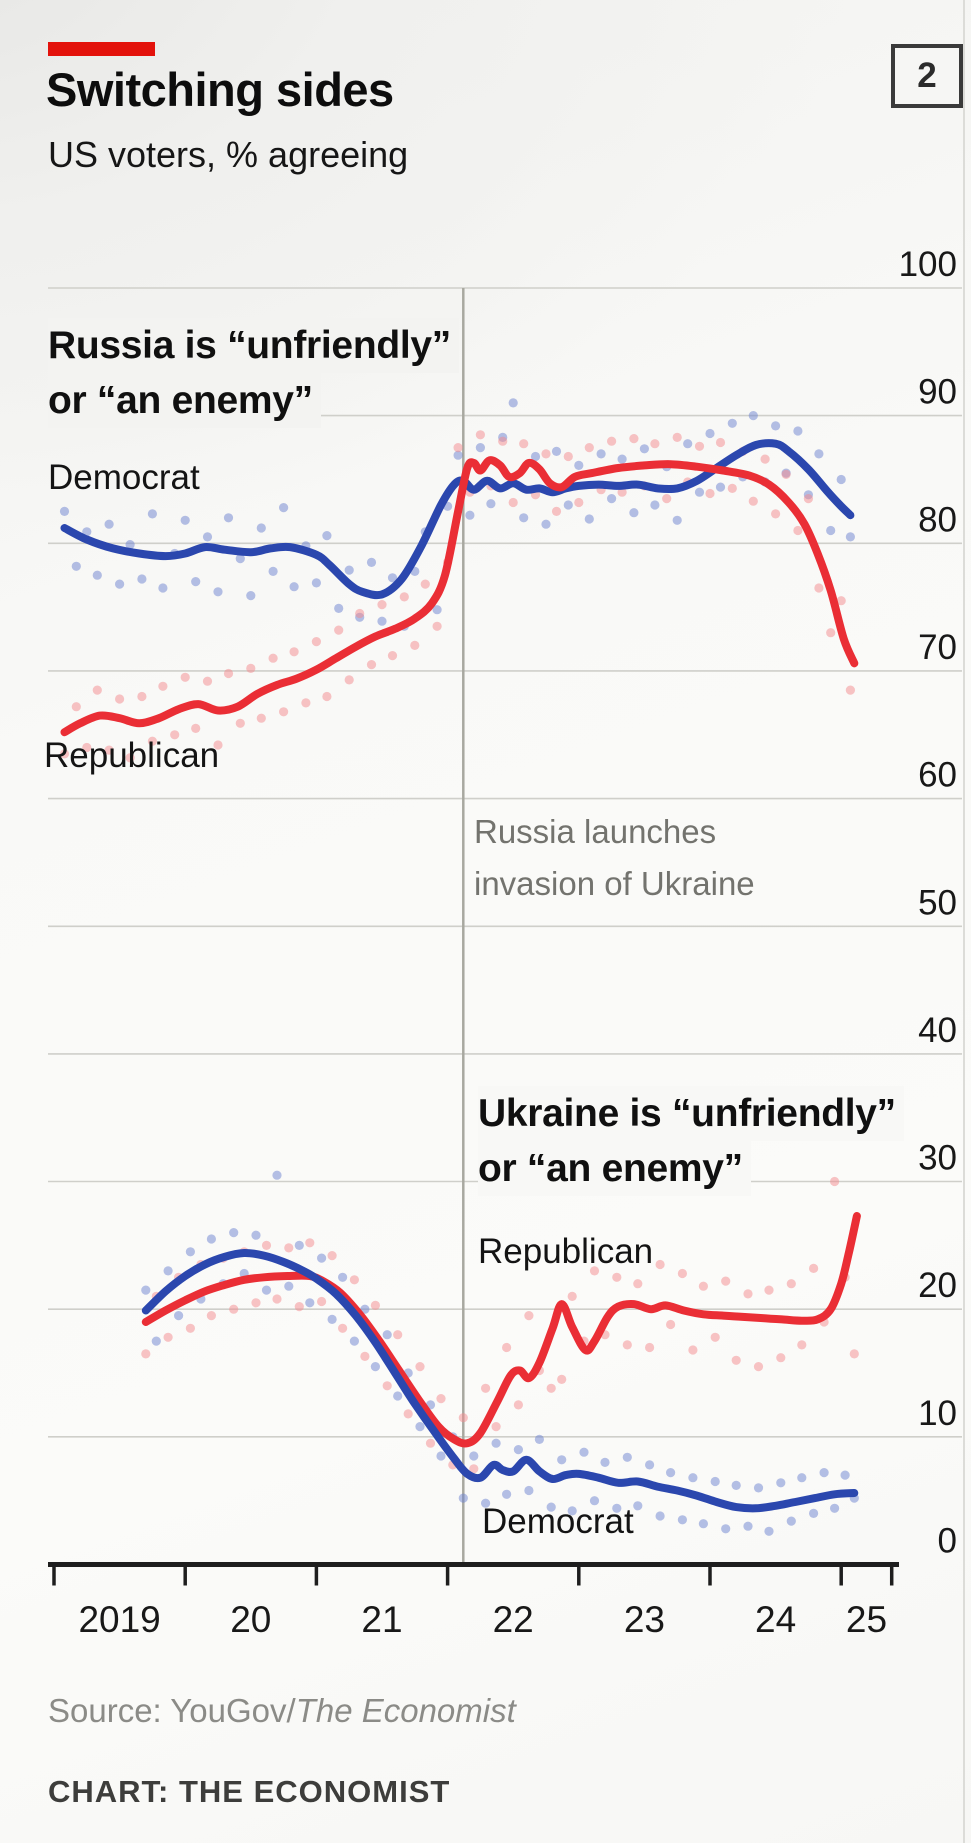 This screenshot has width=971, height=1843. Describe the element at coordinates (614, 883) in the screenshot. I see `invasion-annotation-line2: invasion of Ukraine` at that location.